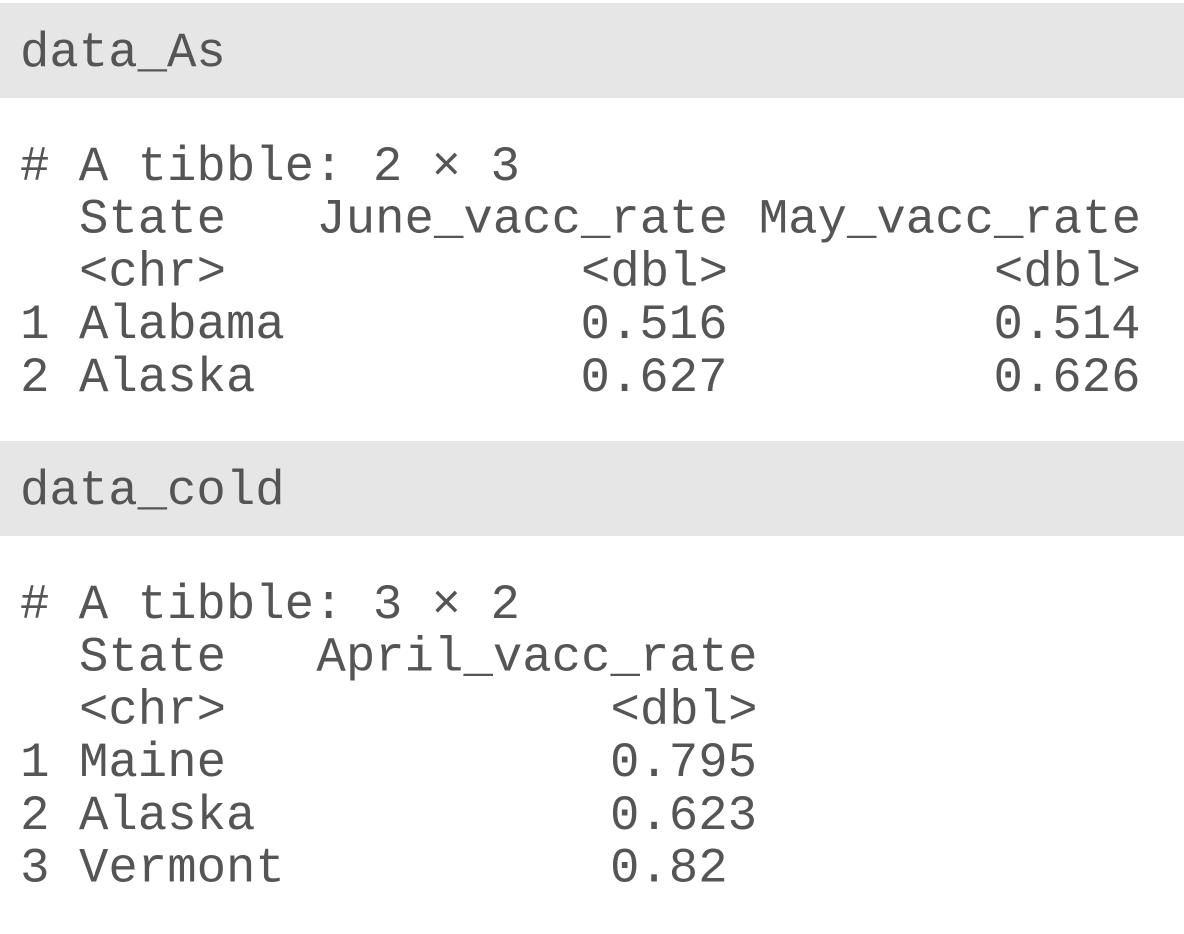 This screenshot has height=934, width=1184. What do you see at coordinates (654, 325) in the screenshot?
I see `cell-number: 0.516` at bounding box center [654, 325].